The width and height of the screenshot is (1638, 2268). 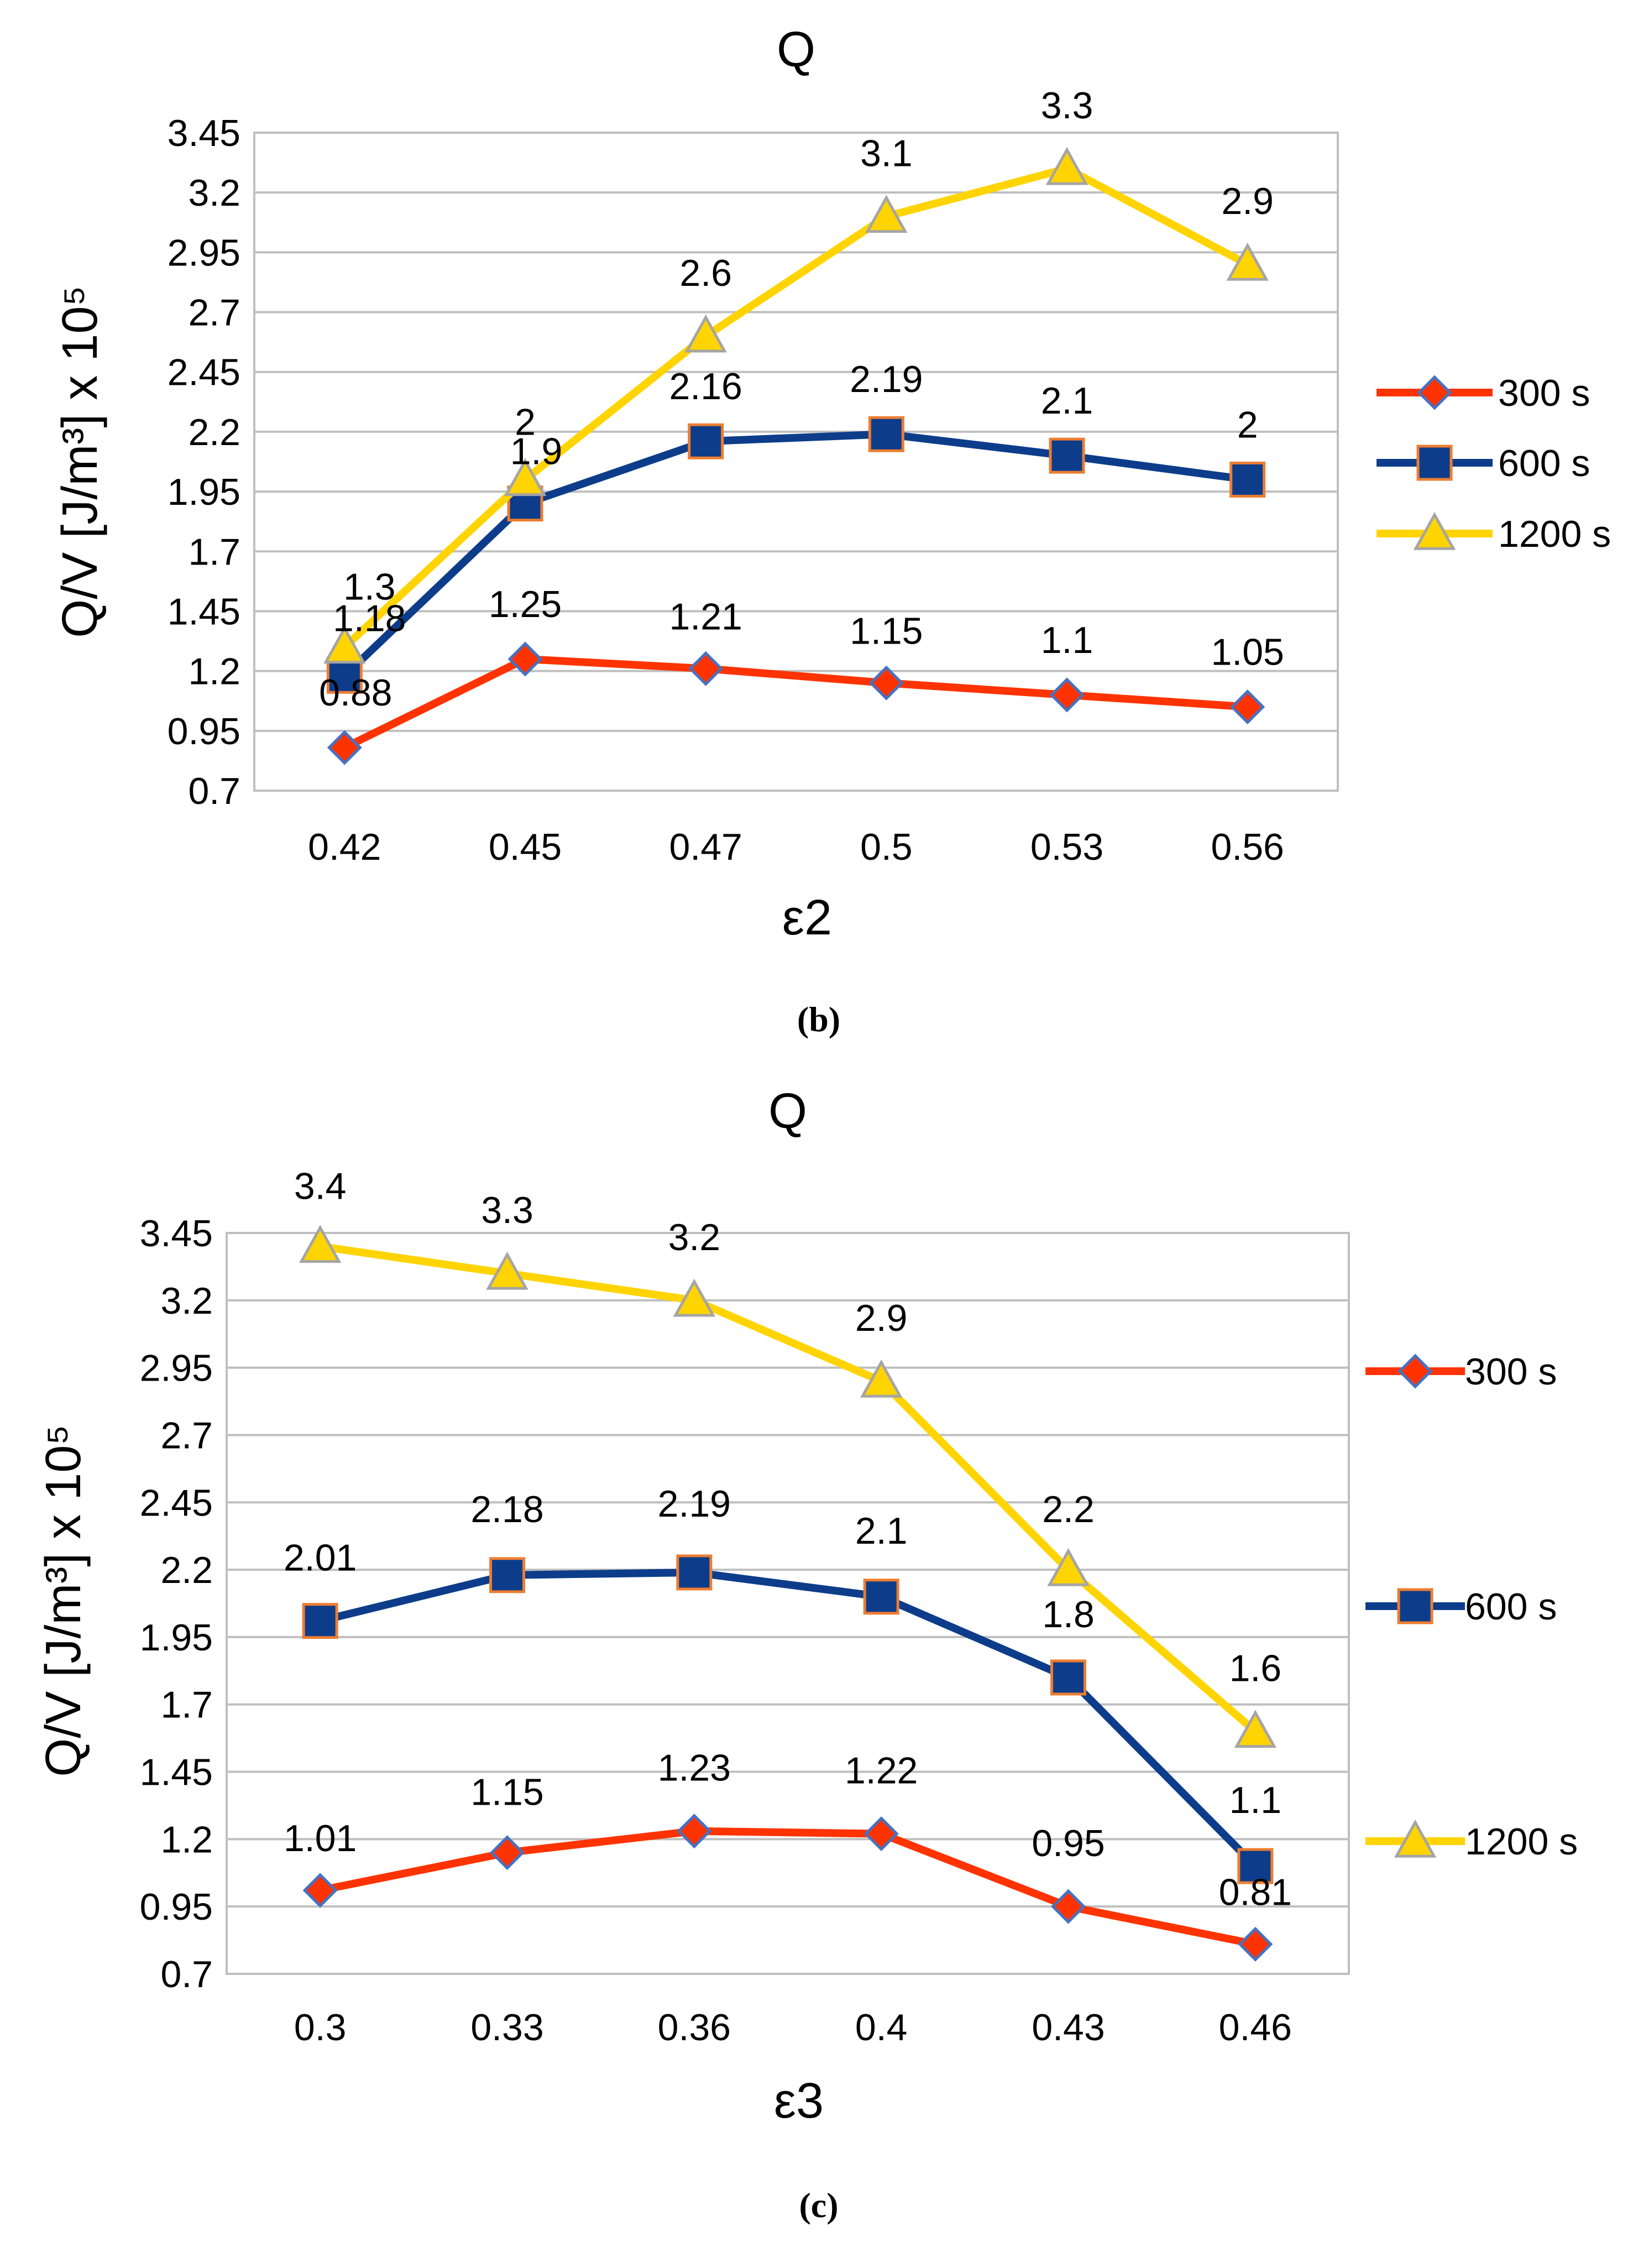 I want to click on y-tick-label: 3.2, so click(x=186, y=1301).